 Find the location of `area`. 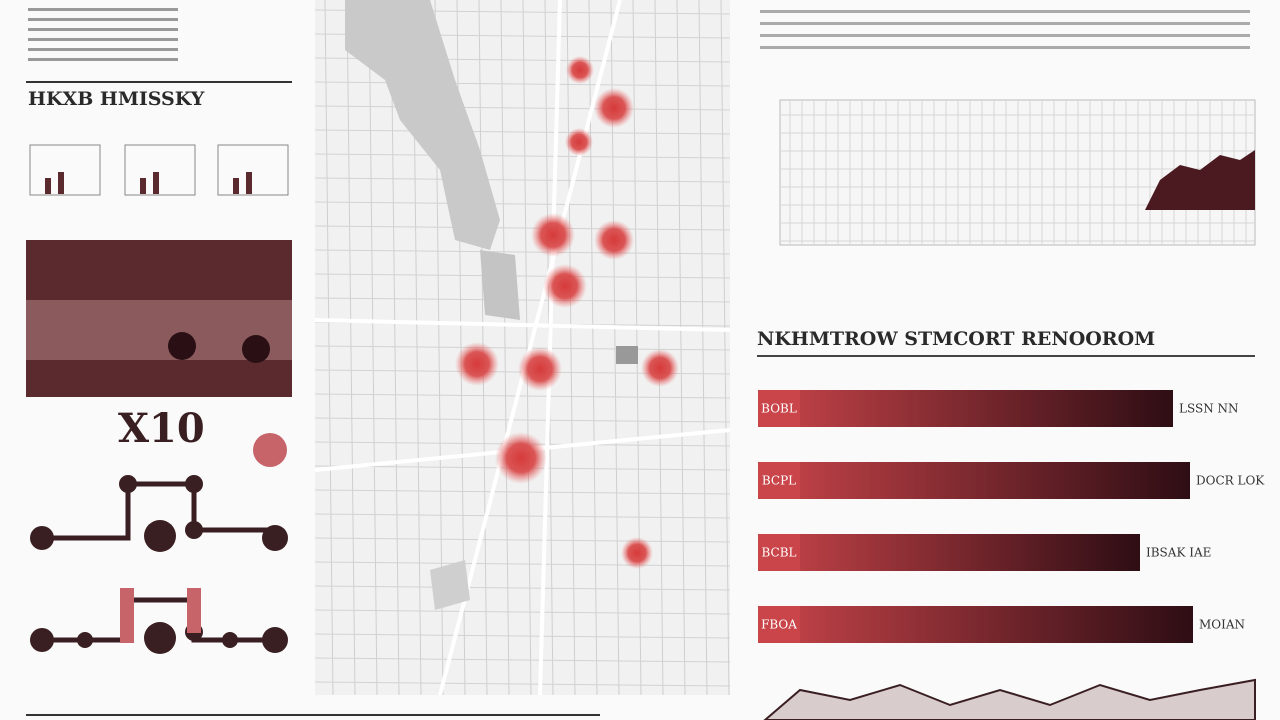

area is located at coordinates (1200, 180).